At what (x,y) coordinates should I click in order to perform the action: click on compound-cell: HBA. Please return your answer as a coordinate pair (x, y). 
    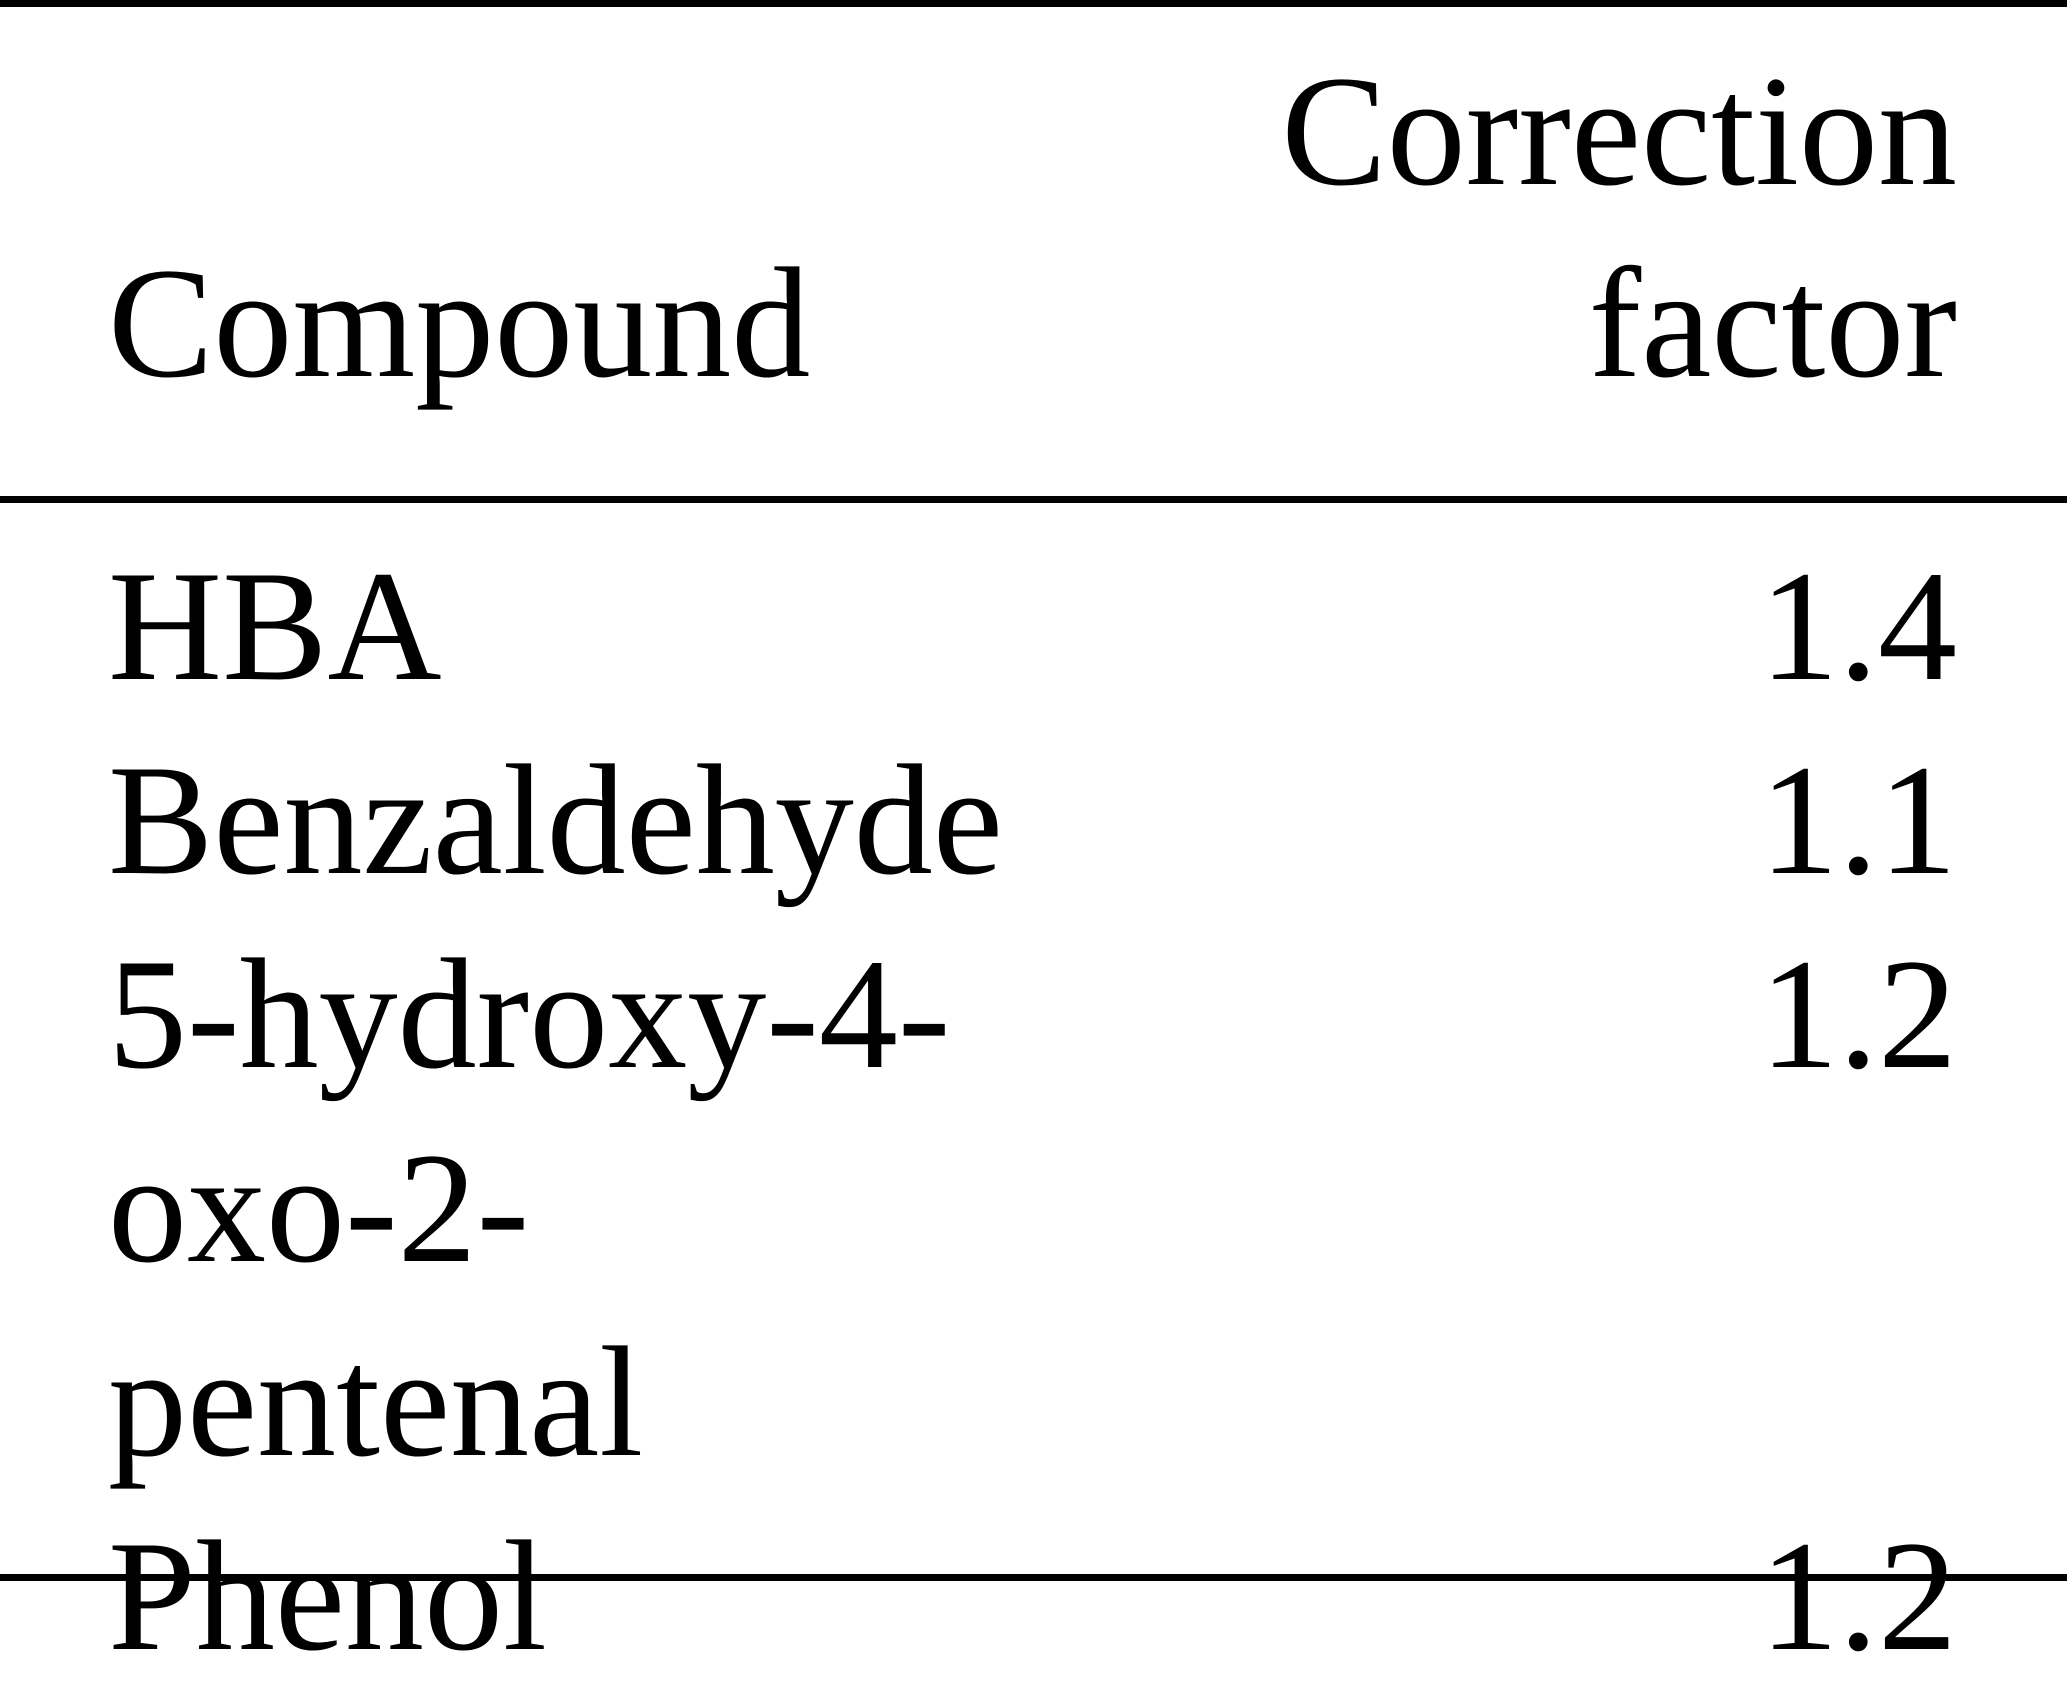
    Looking at the image, I should click on (275, 626).